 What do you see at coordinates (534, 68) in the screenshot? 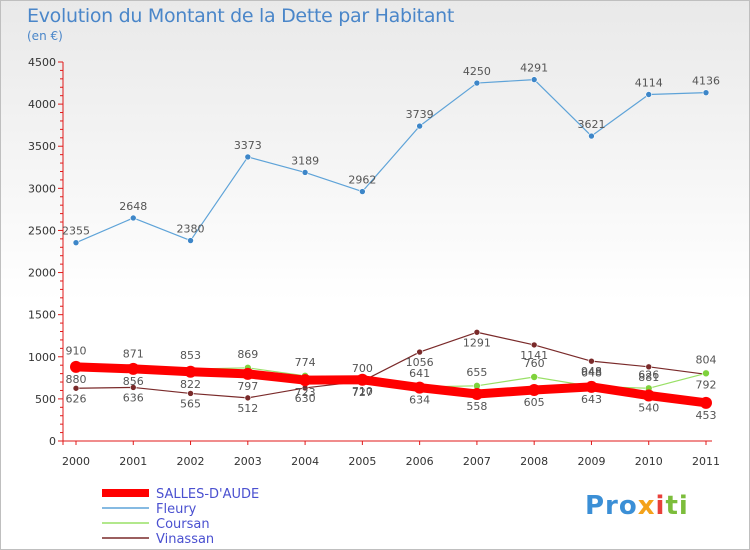
I see `data-label: 4291` at bounding box center [534, 68].